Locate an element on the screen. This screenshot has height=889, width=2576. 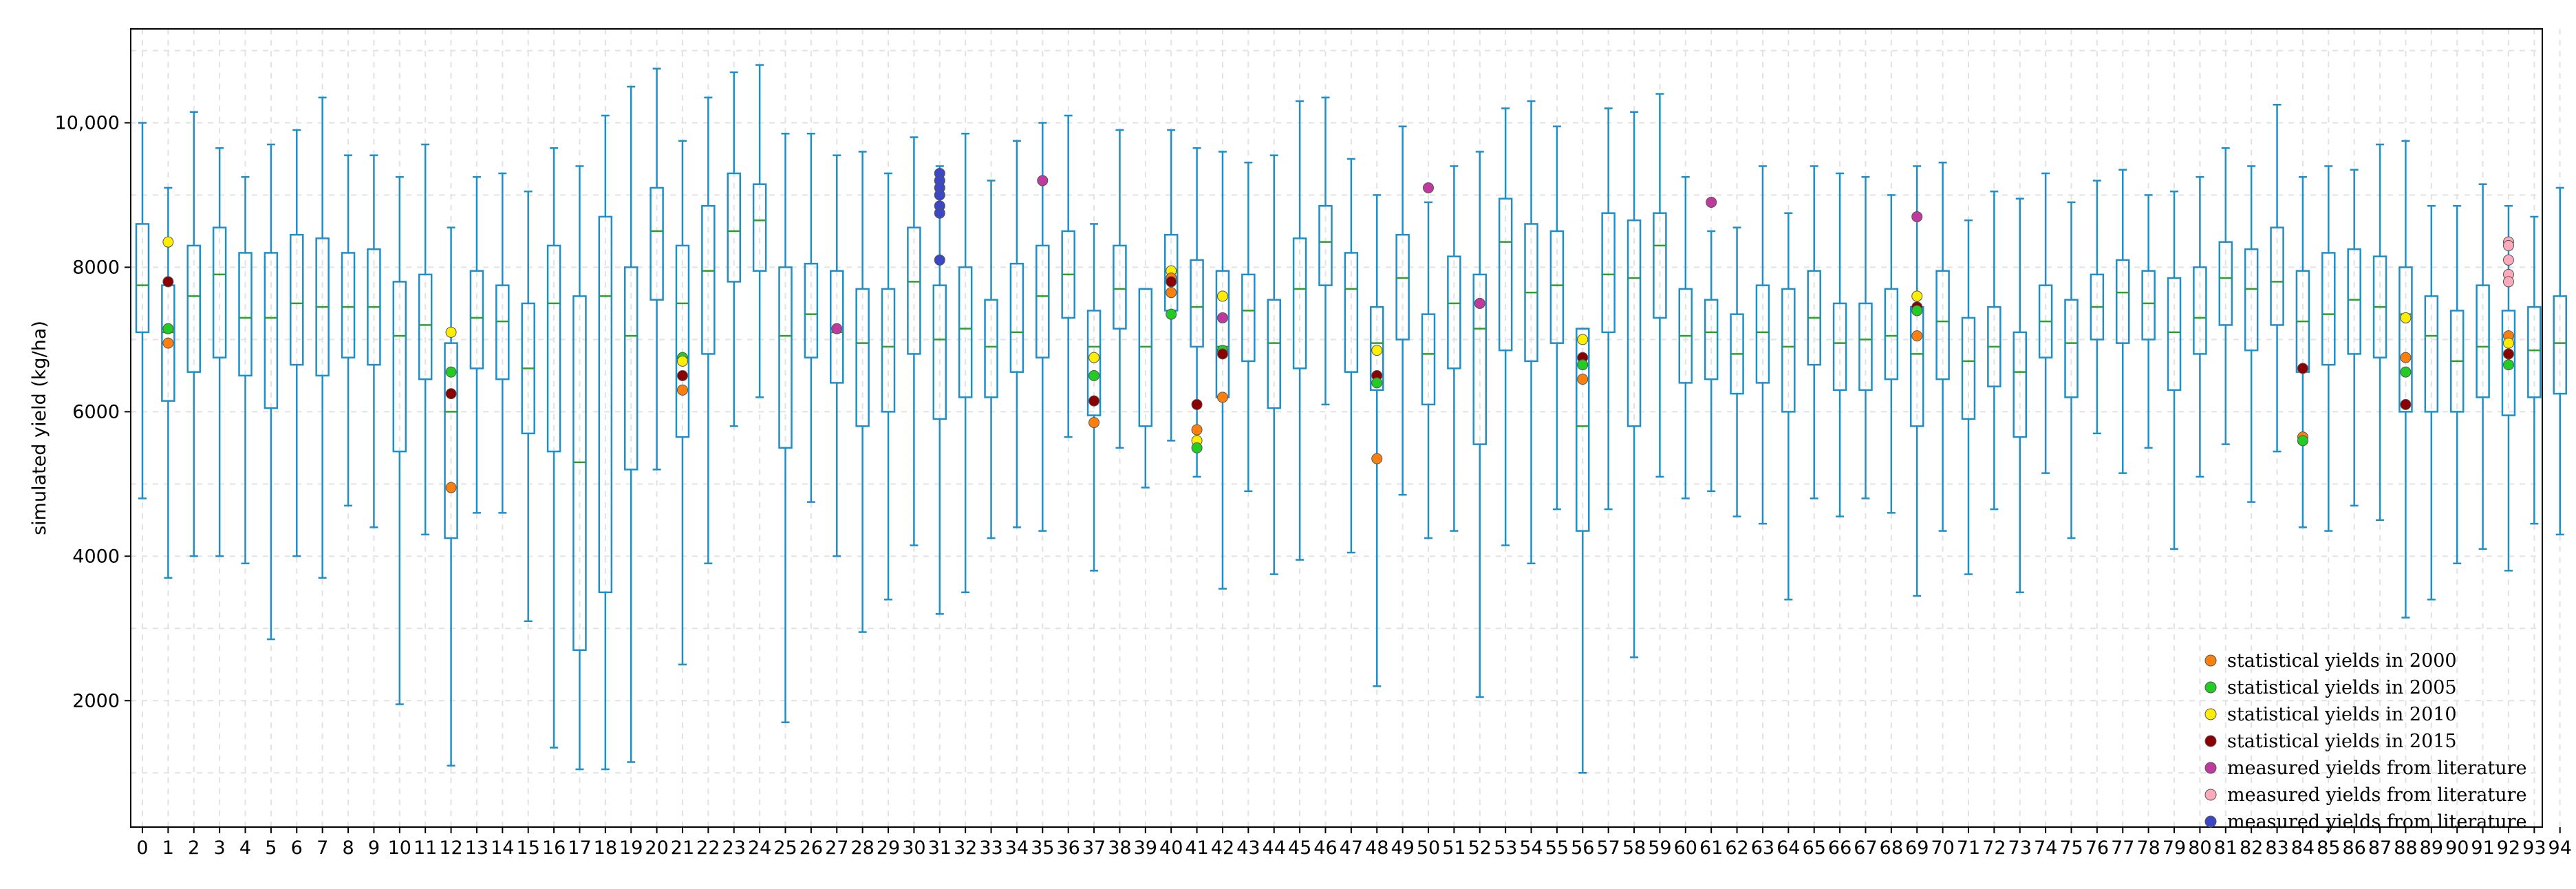
x-tick-label: 85 is located at coordinates (2328, 848).